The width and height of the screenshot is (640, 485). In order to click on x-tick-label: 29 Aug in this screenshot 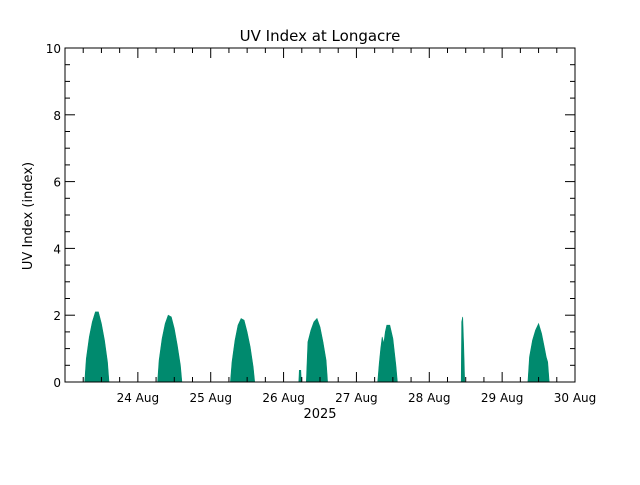, I will do `click(502, 398)`.